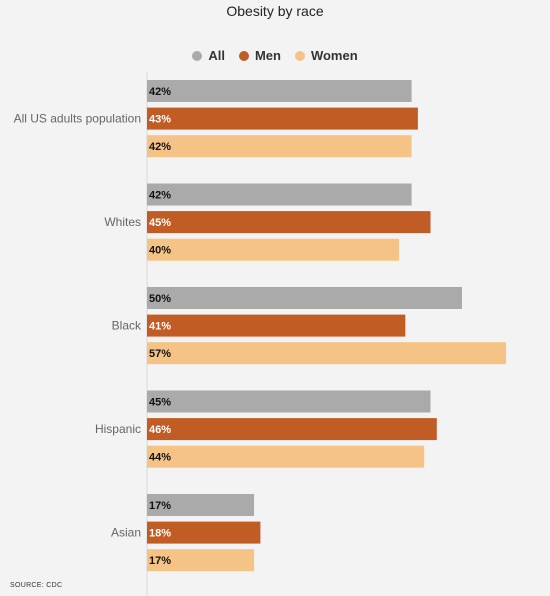  Describe the element at coordinates (299, 55) in the screenshot. I see `legend-swatch-women` at that location.